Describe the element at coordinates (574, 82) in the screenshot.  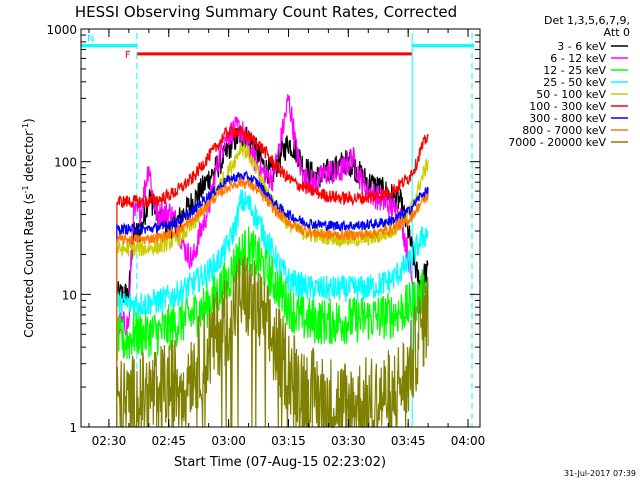
I see `legend-entry-label: 25 - 50 keV` at that location.